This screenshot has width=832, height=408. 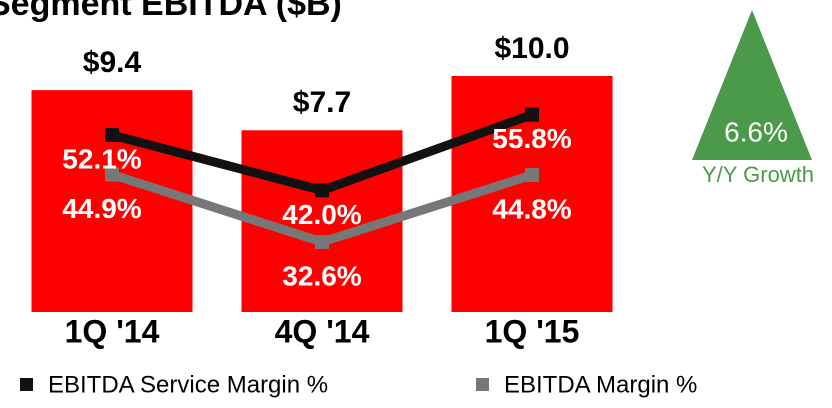 What do you see at coordinates (101, 208) in the screenshot?
I see `line-value-label: 44.9%` at bounding box center [101, 208].